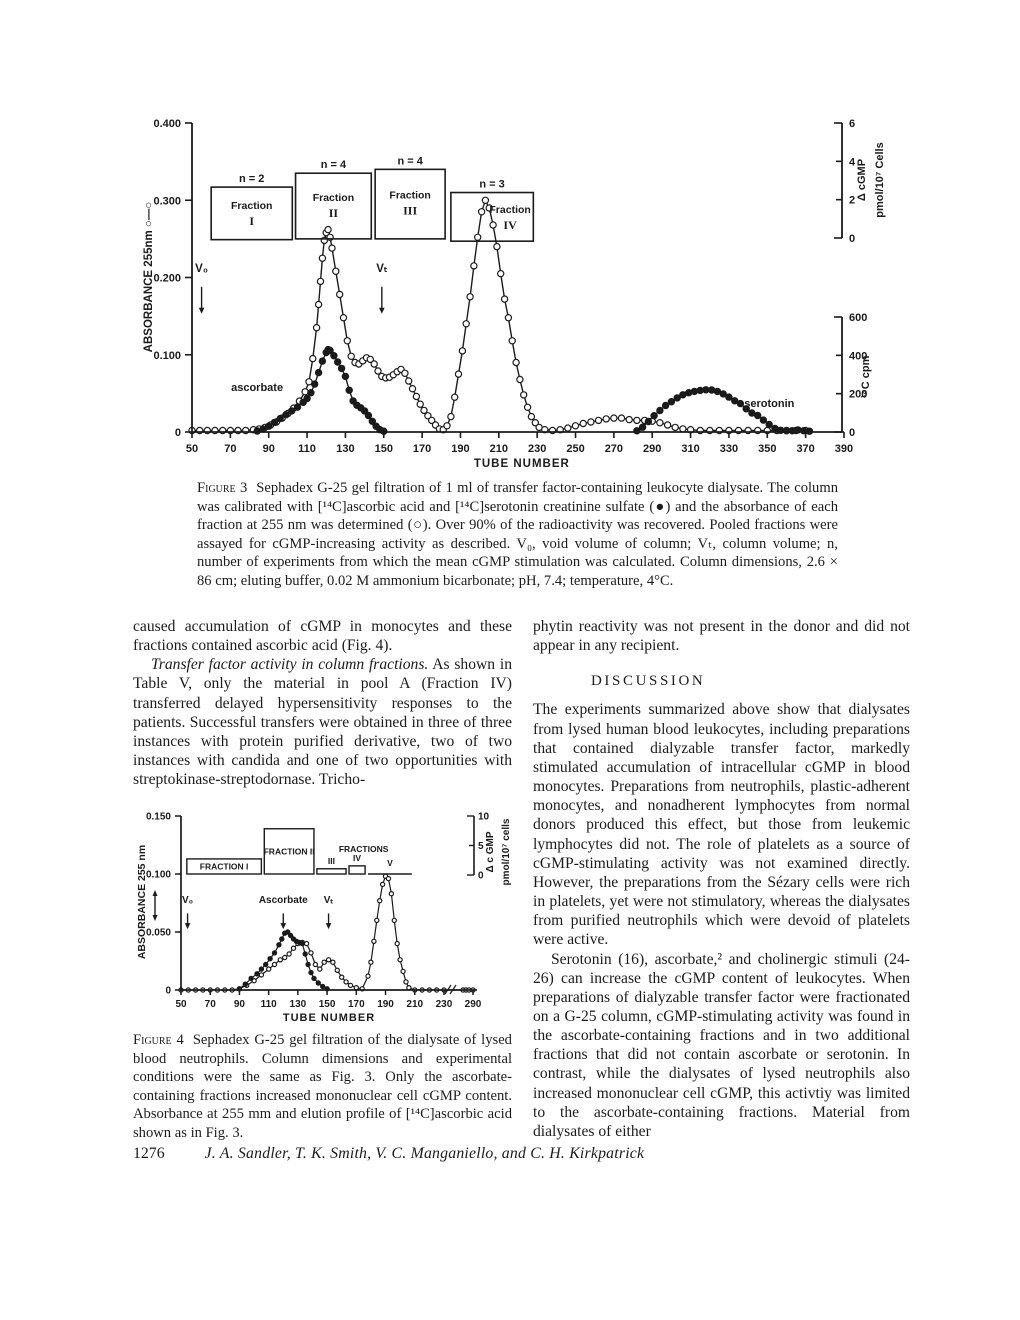 The image size is (1020, 1320). What do you see at coordinates (158, 933) in the screenshot?
I see `svg-text: 0.050` at bounding box center [158, 933].